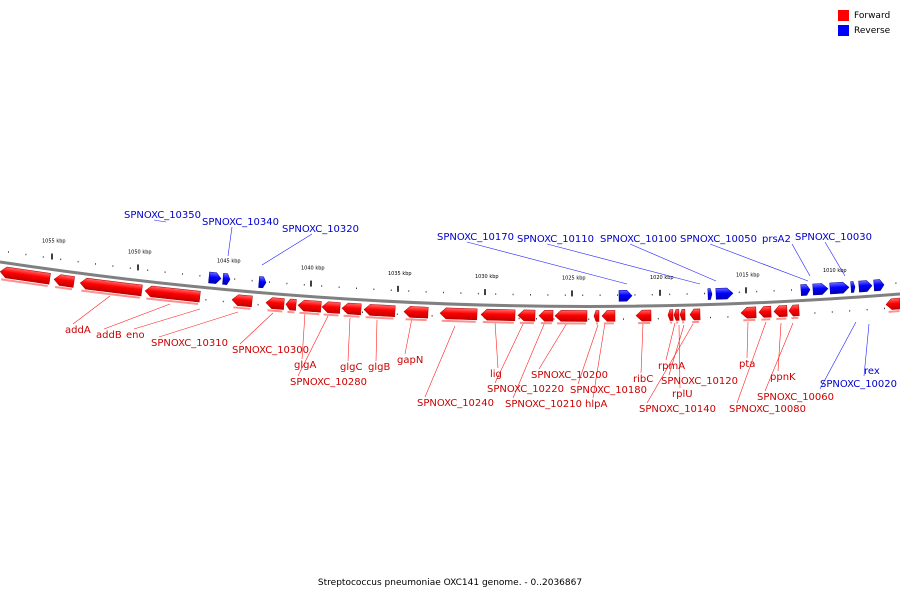  Describe the element at coordinates (780, 311) in the screenshot. I see `gene-arrow-f26` at that location.